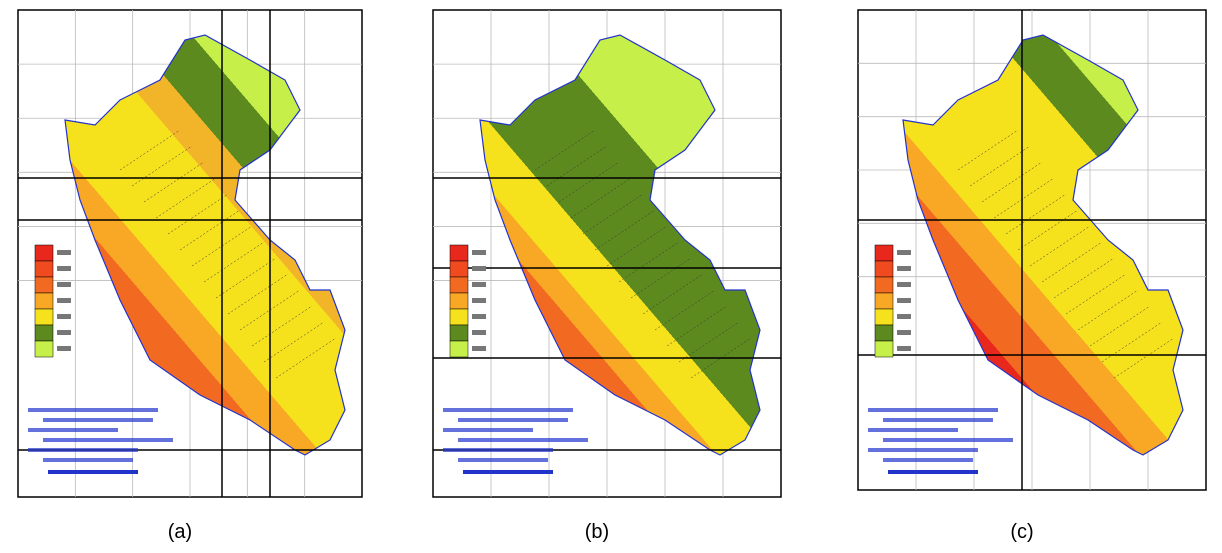  I want to click on panel-caption: (b), so click(597, 532).